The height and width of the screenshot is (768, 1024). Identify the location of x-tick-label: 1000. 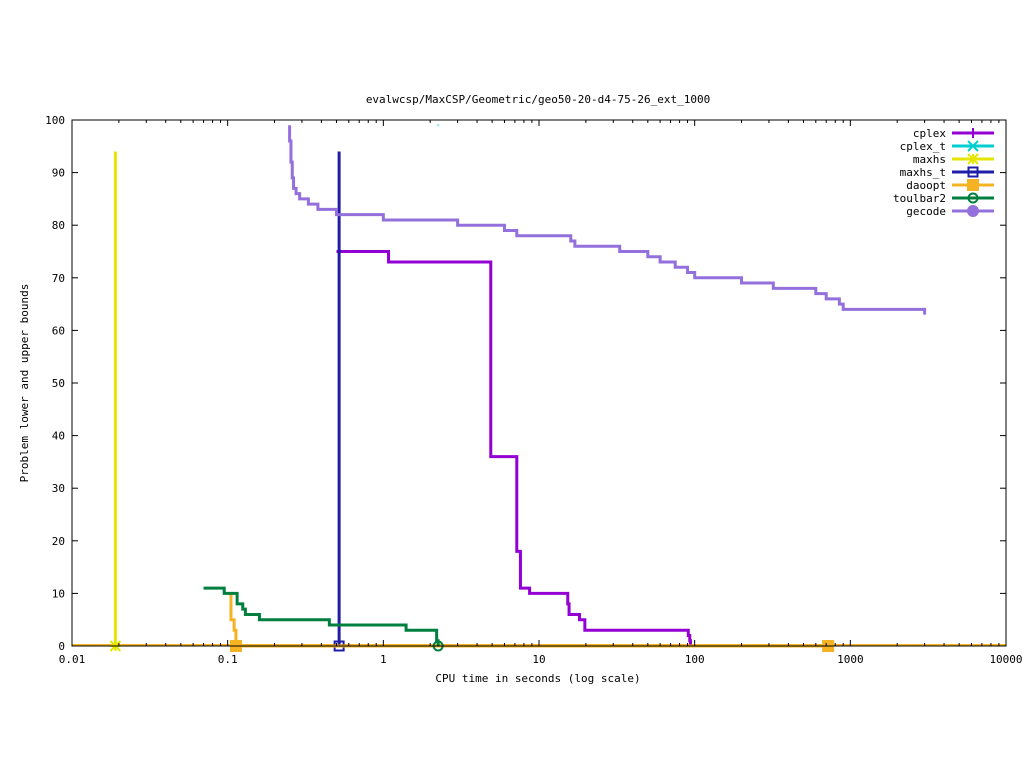
(850, 659).